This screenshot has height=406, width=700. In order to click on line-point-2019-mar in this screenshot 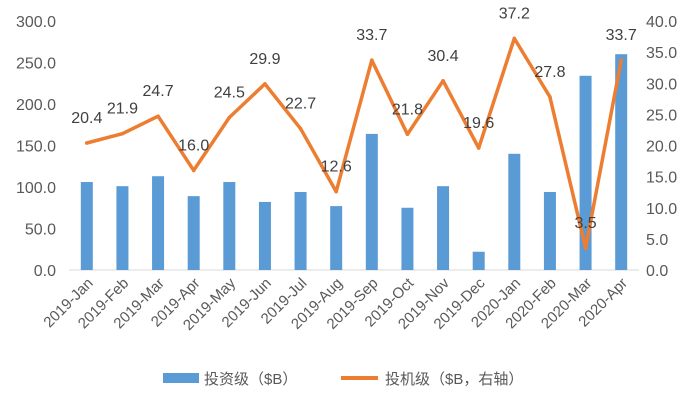, I will do `click(158, 116)`.